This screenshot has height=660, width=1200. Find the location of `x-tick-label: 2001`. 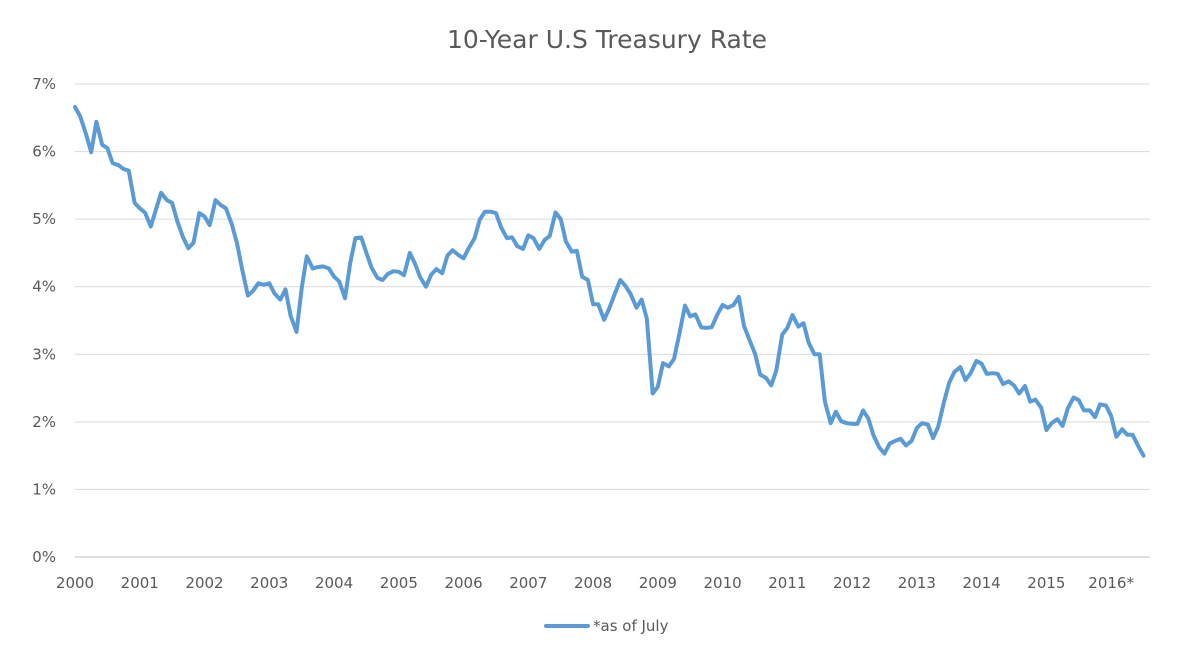

x-tick-label: 2001 is located at coordinates (140, 583).